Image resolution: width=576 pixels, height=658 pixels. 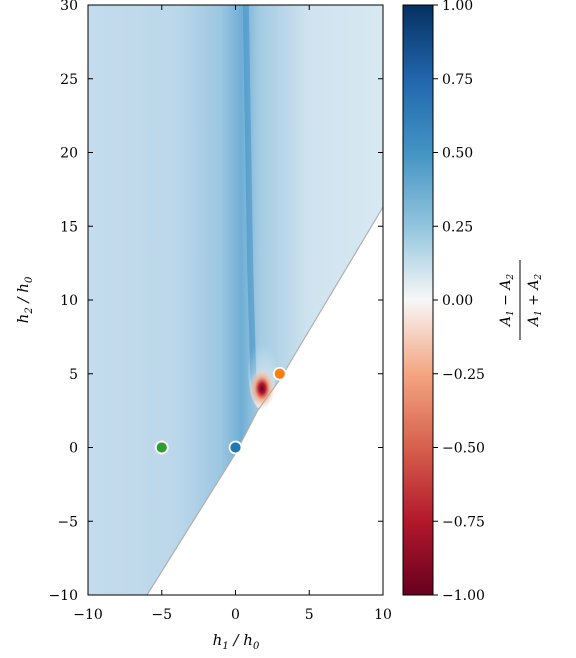 What do you see at coordinates (463, 375) in the screenshot?
I see `svg-text: −0.25` at bounding box center [463, 375].